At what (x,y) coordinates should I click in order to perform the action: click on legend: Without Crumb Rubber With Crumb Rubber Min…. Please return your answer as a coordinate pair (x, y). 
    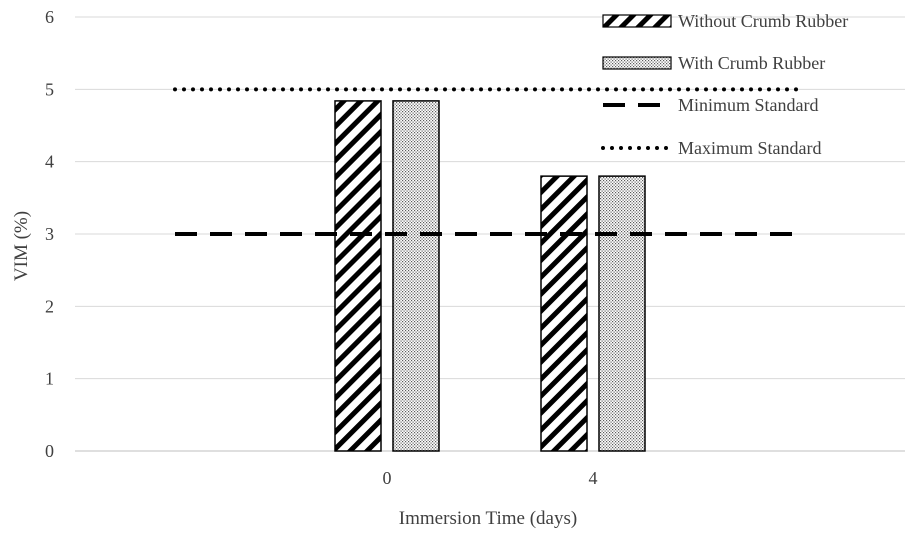
    Looking at the image, I should click on (724, 84).